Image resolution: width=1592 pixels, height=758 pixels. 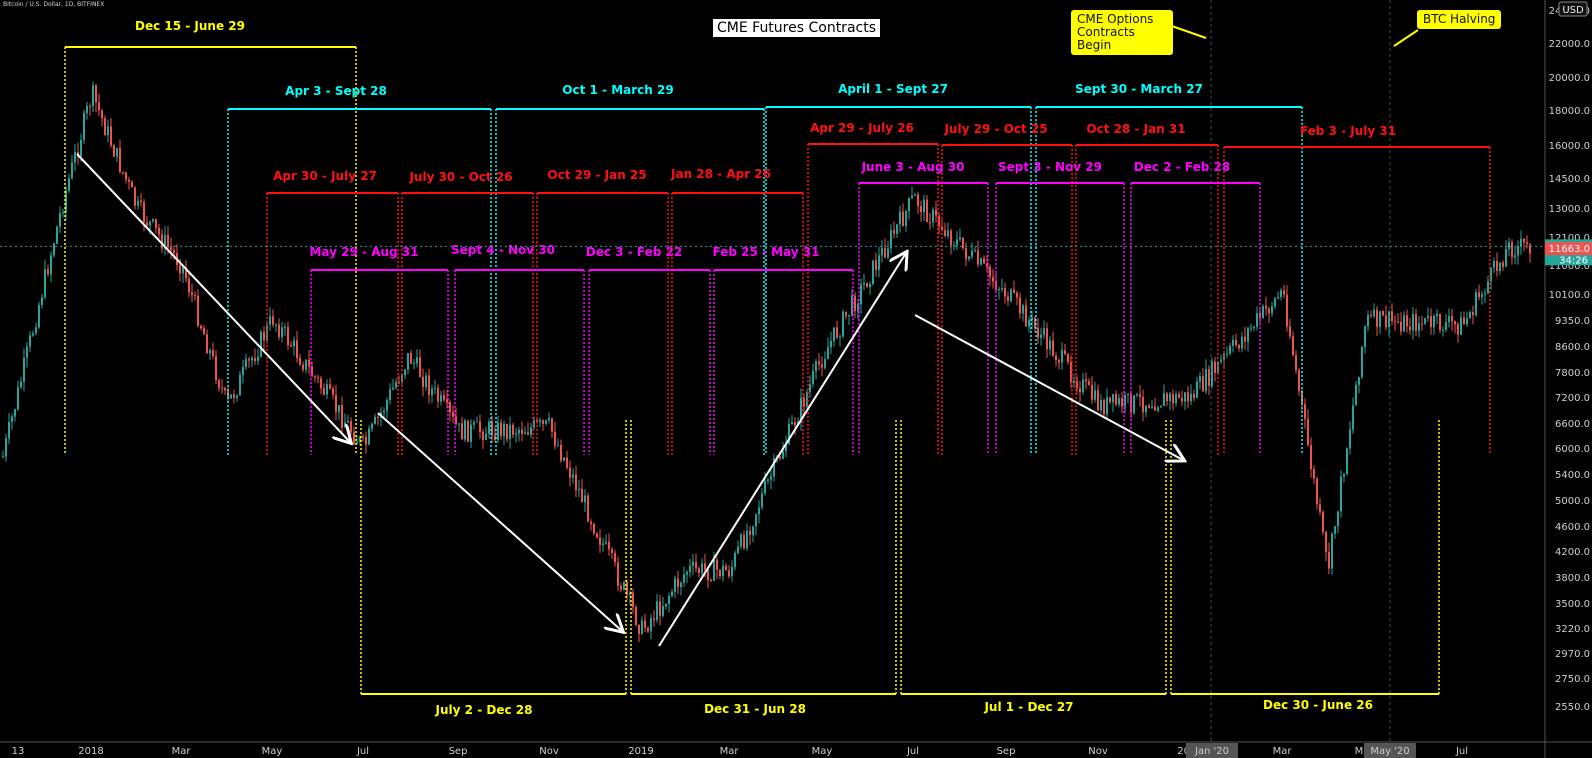 I want to click on trend-arrow, so click(x=213, y=297).